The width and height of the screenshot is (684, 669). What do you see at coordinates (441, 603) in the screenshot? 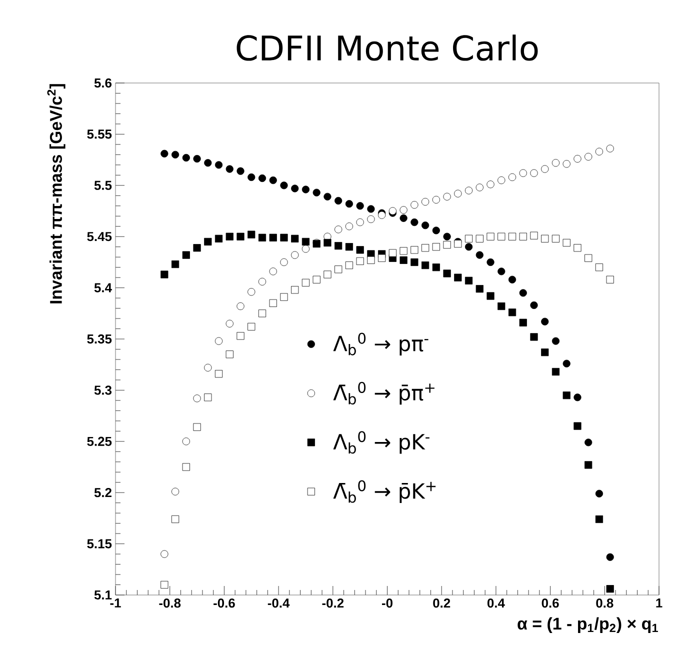
I see `x-tick-label: 0.2` at bounding box center [441, 603].